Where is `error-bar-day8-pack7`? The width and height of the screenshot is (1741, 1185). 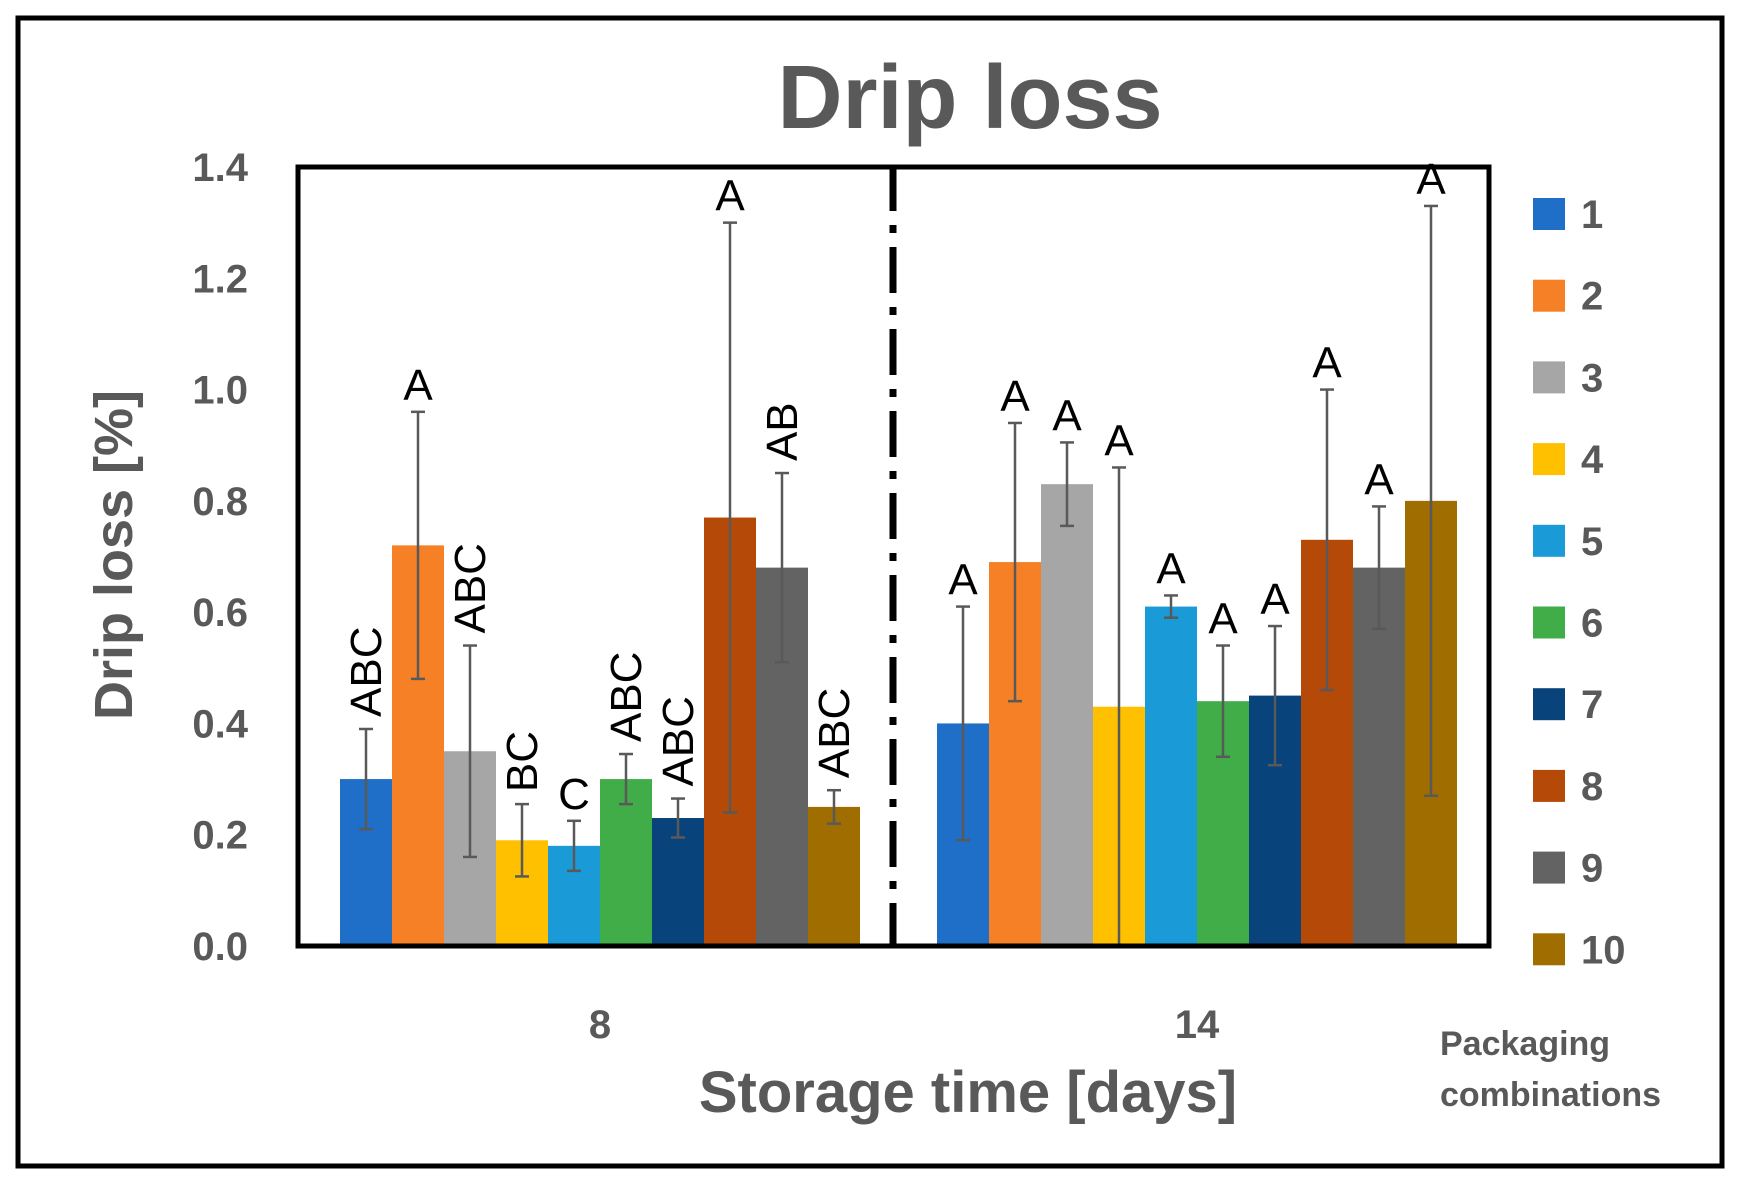
error-bar-day8-pack7 is located at coordinates (678, 818).